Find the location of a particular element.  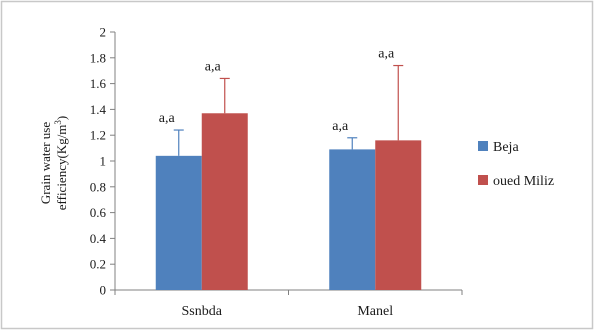

y-tick-label: 0 is located at coordinates (103, 290).